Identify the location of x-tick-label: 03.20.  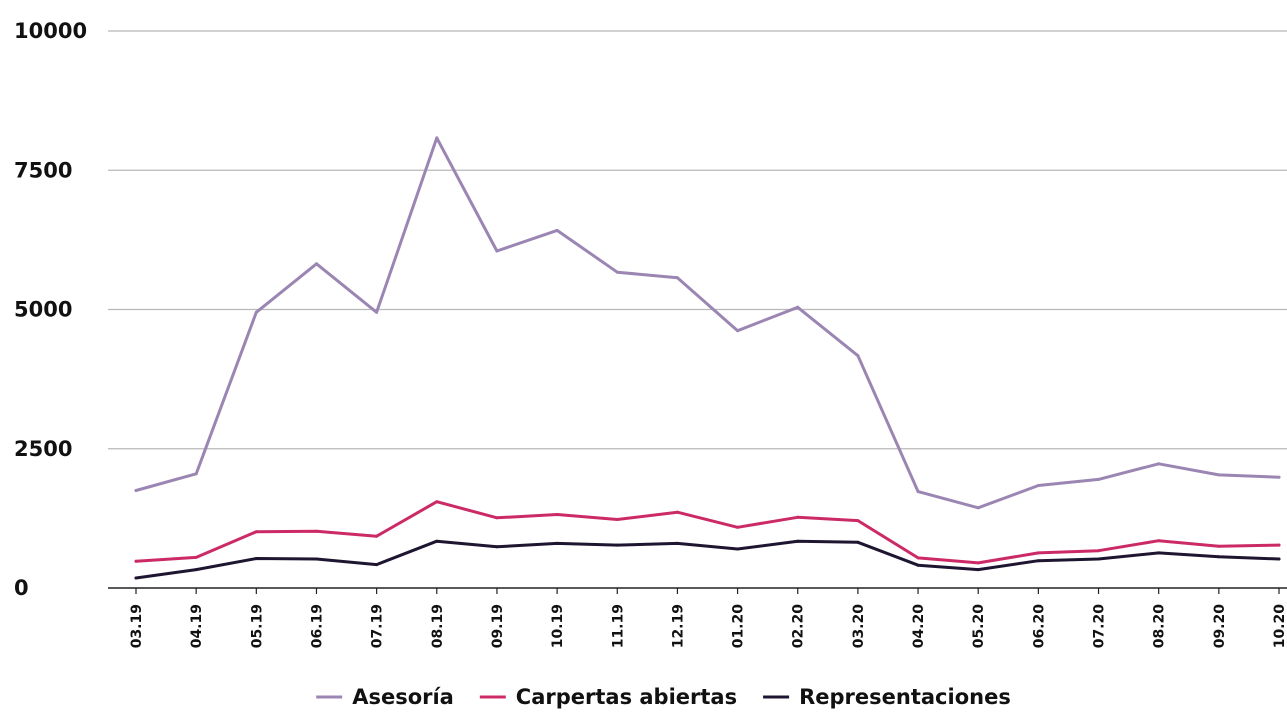
(859, 626).